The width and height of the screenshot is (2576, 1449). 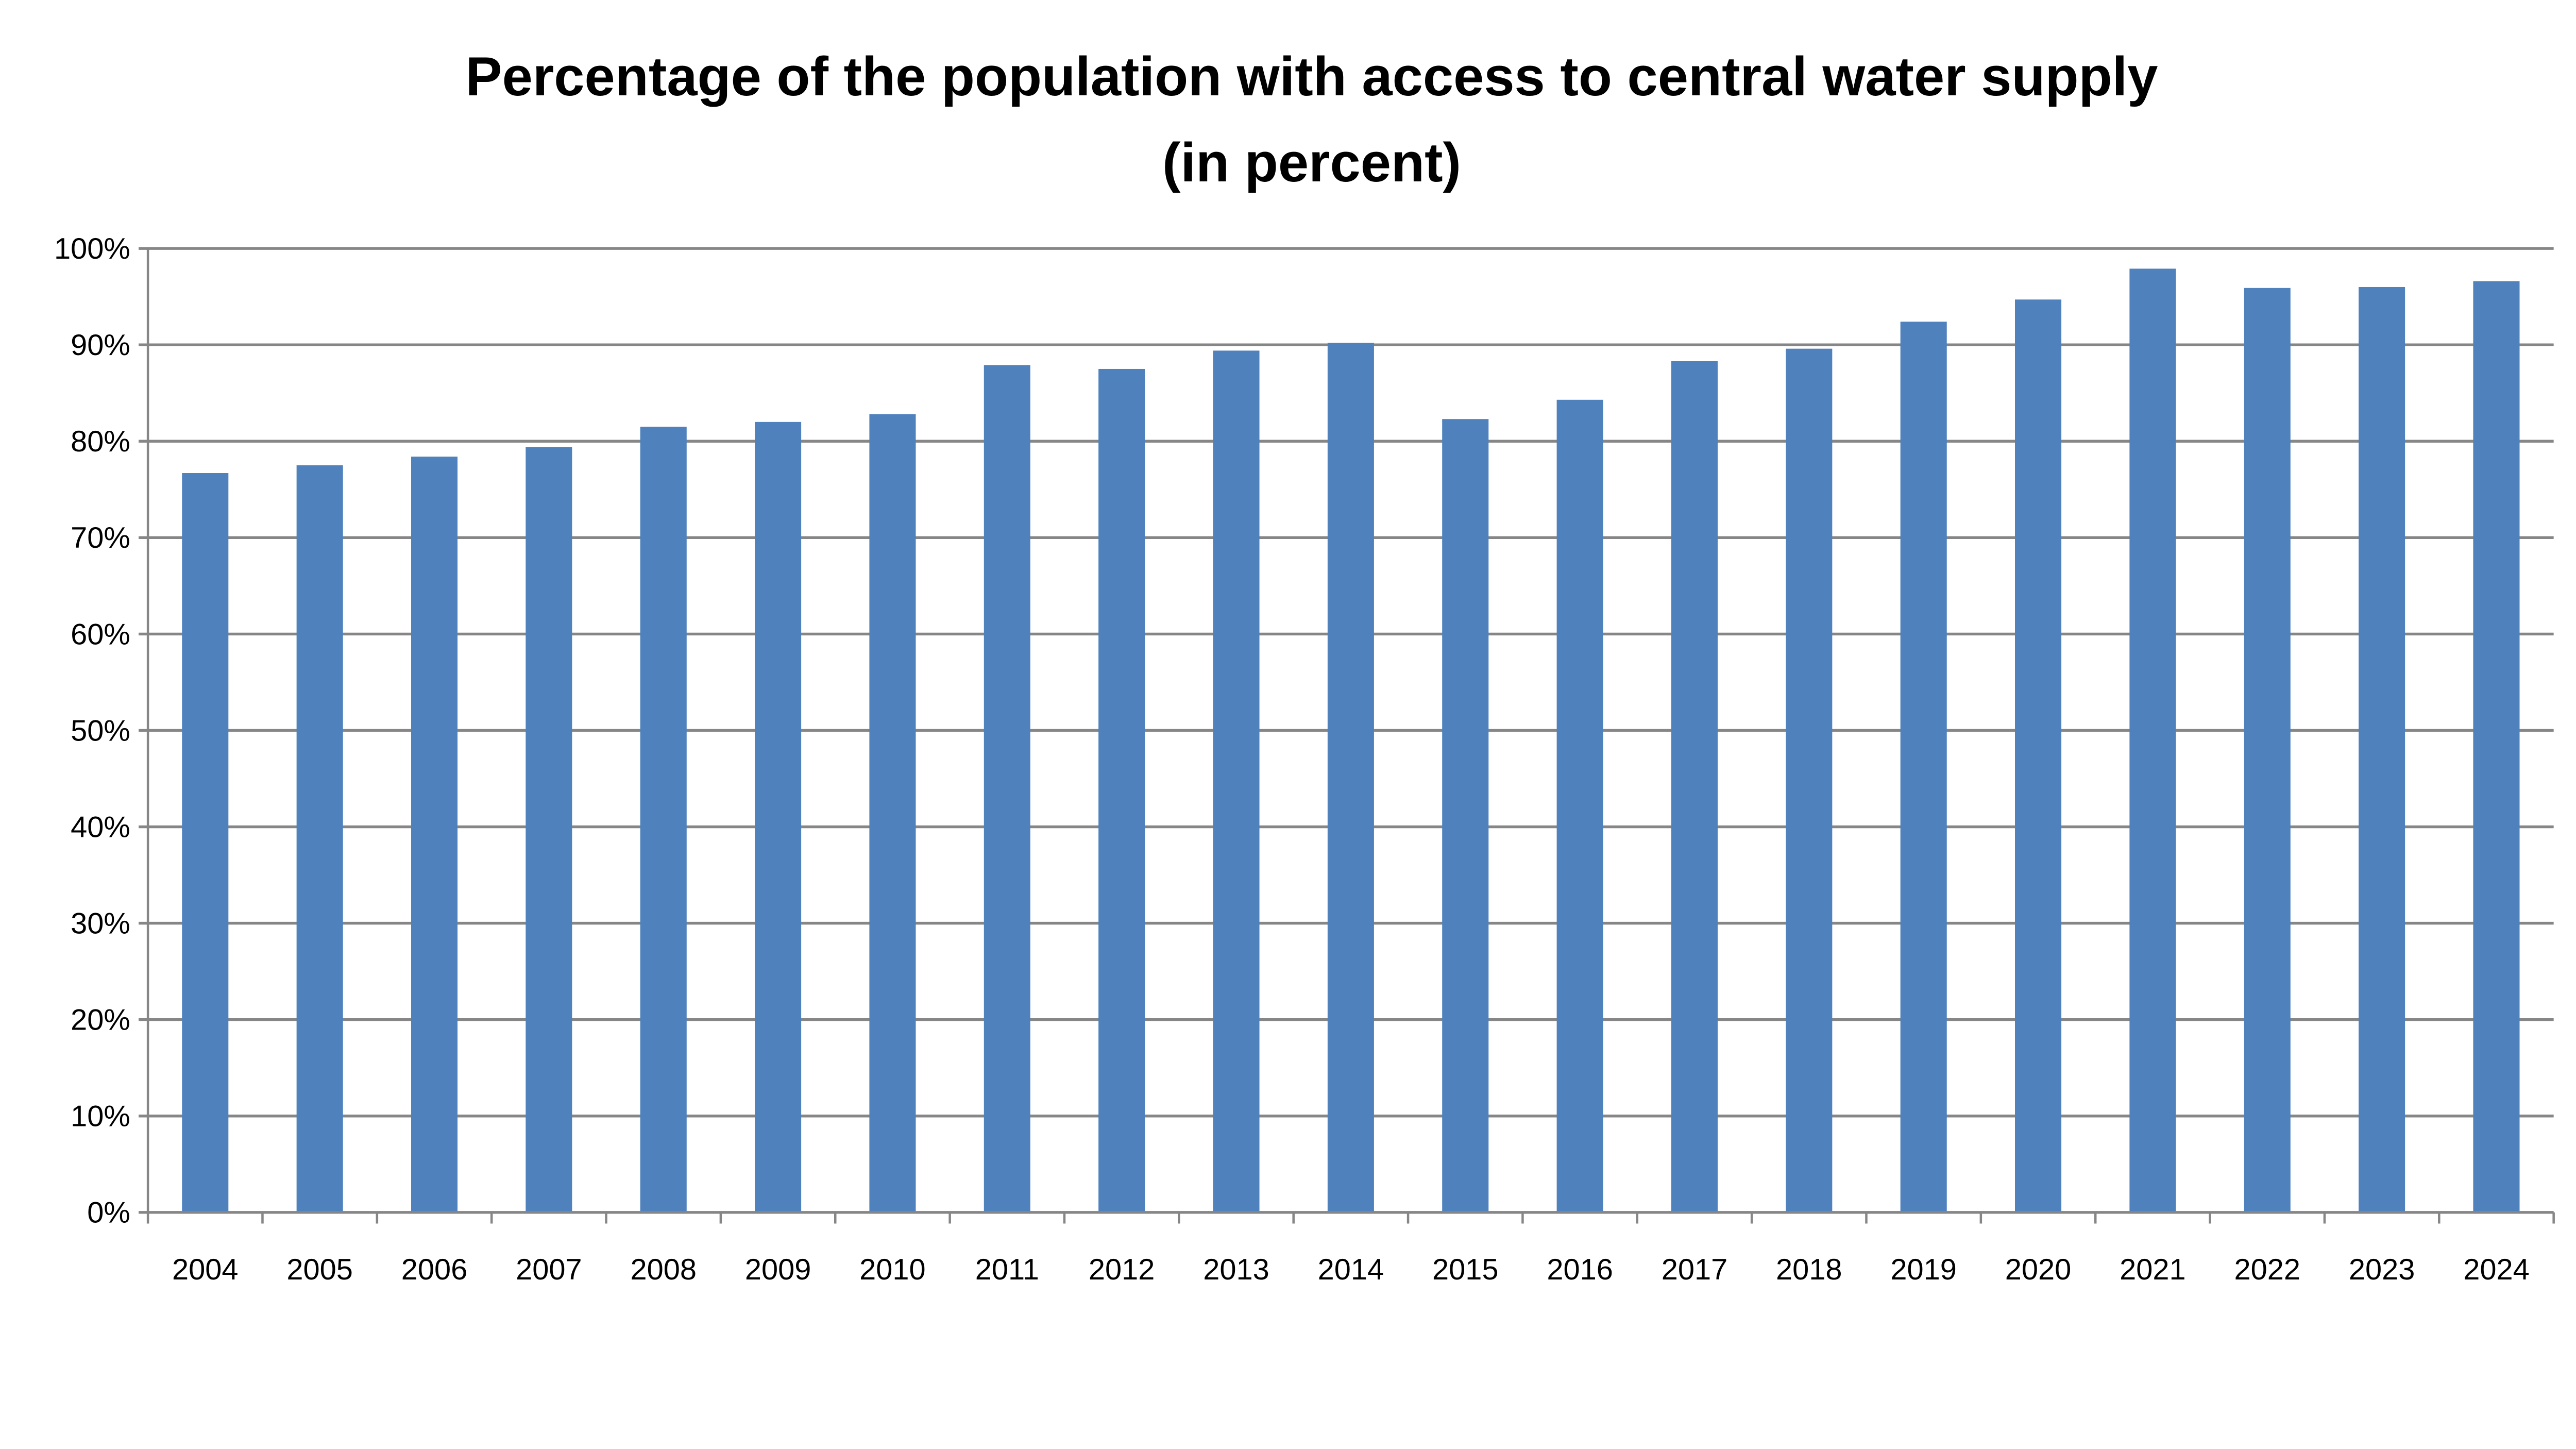 What do you see at coordinates (100, 345) in the screenshot?
I see `y-tick-label: 90%` at bounding box center [100, 345].